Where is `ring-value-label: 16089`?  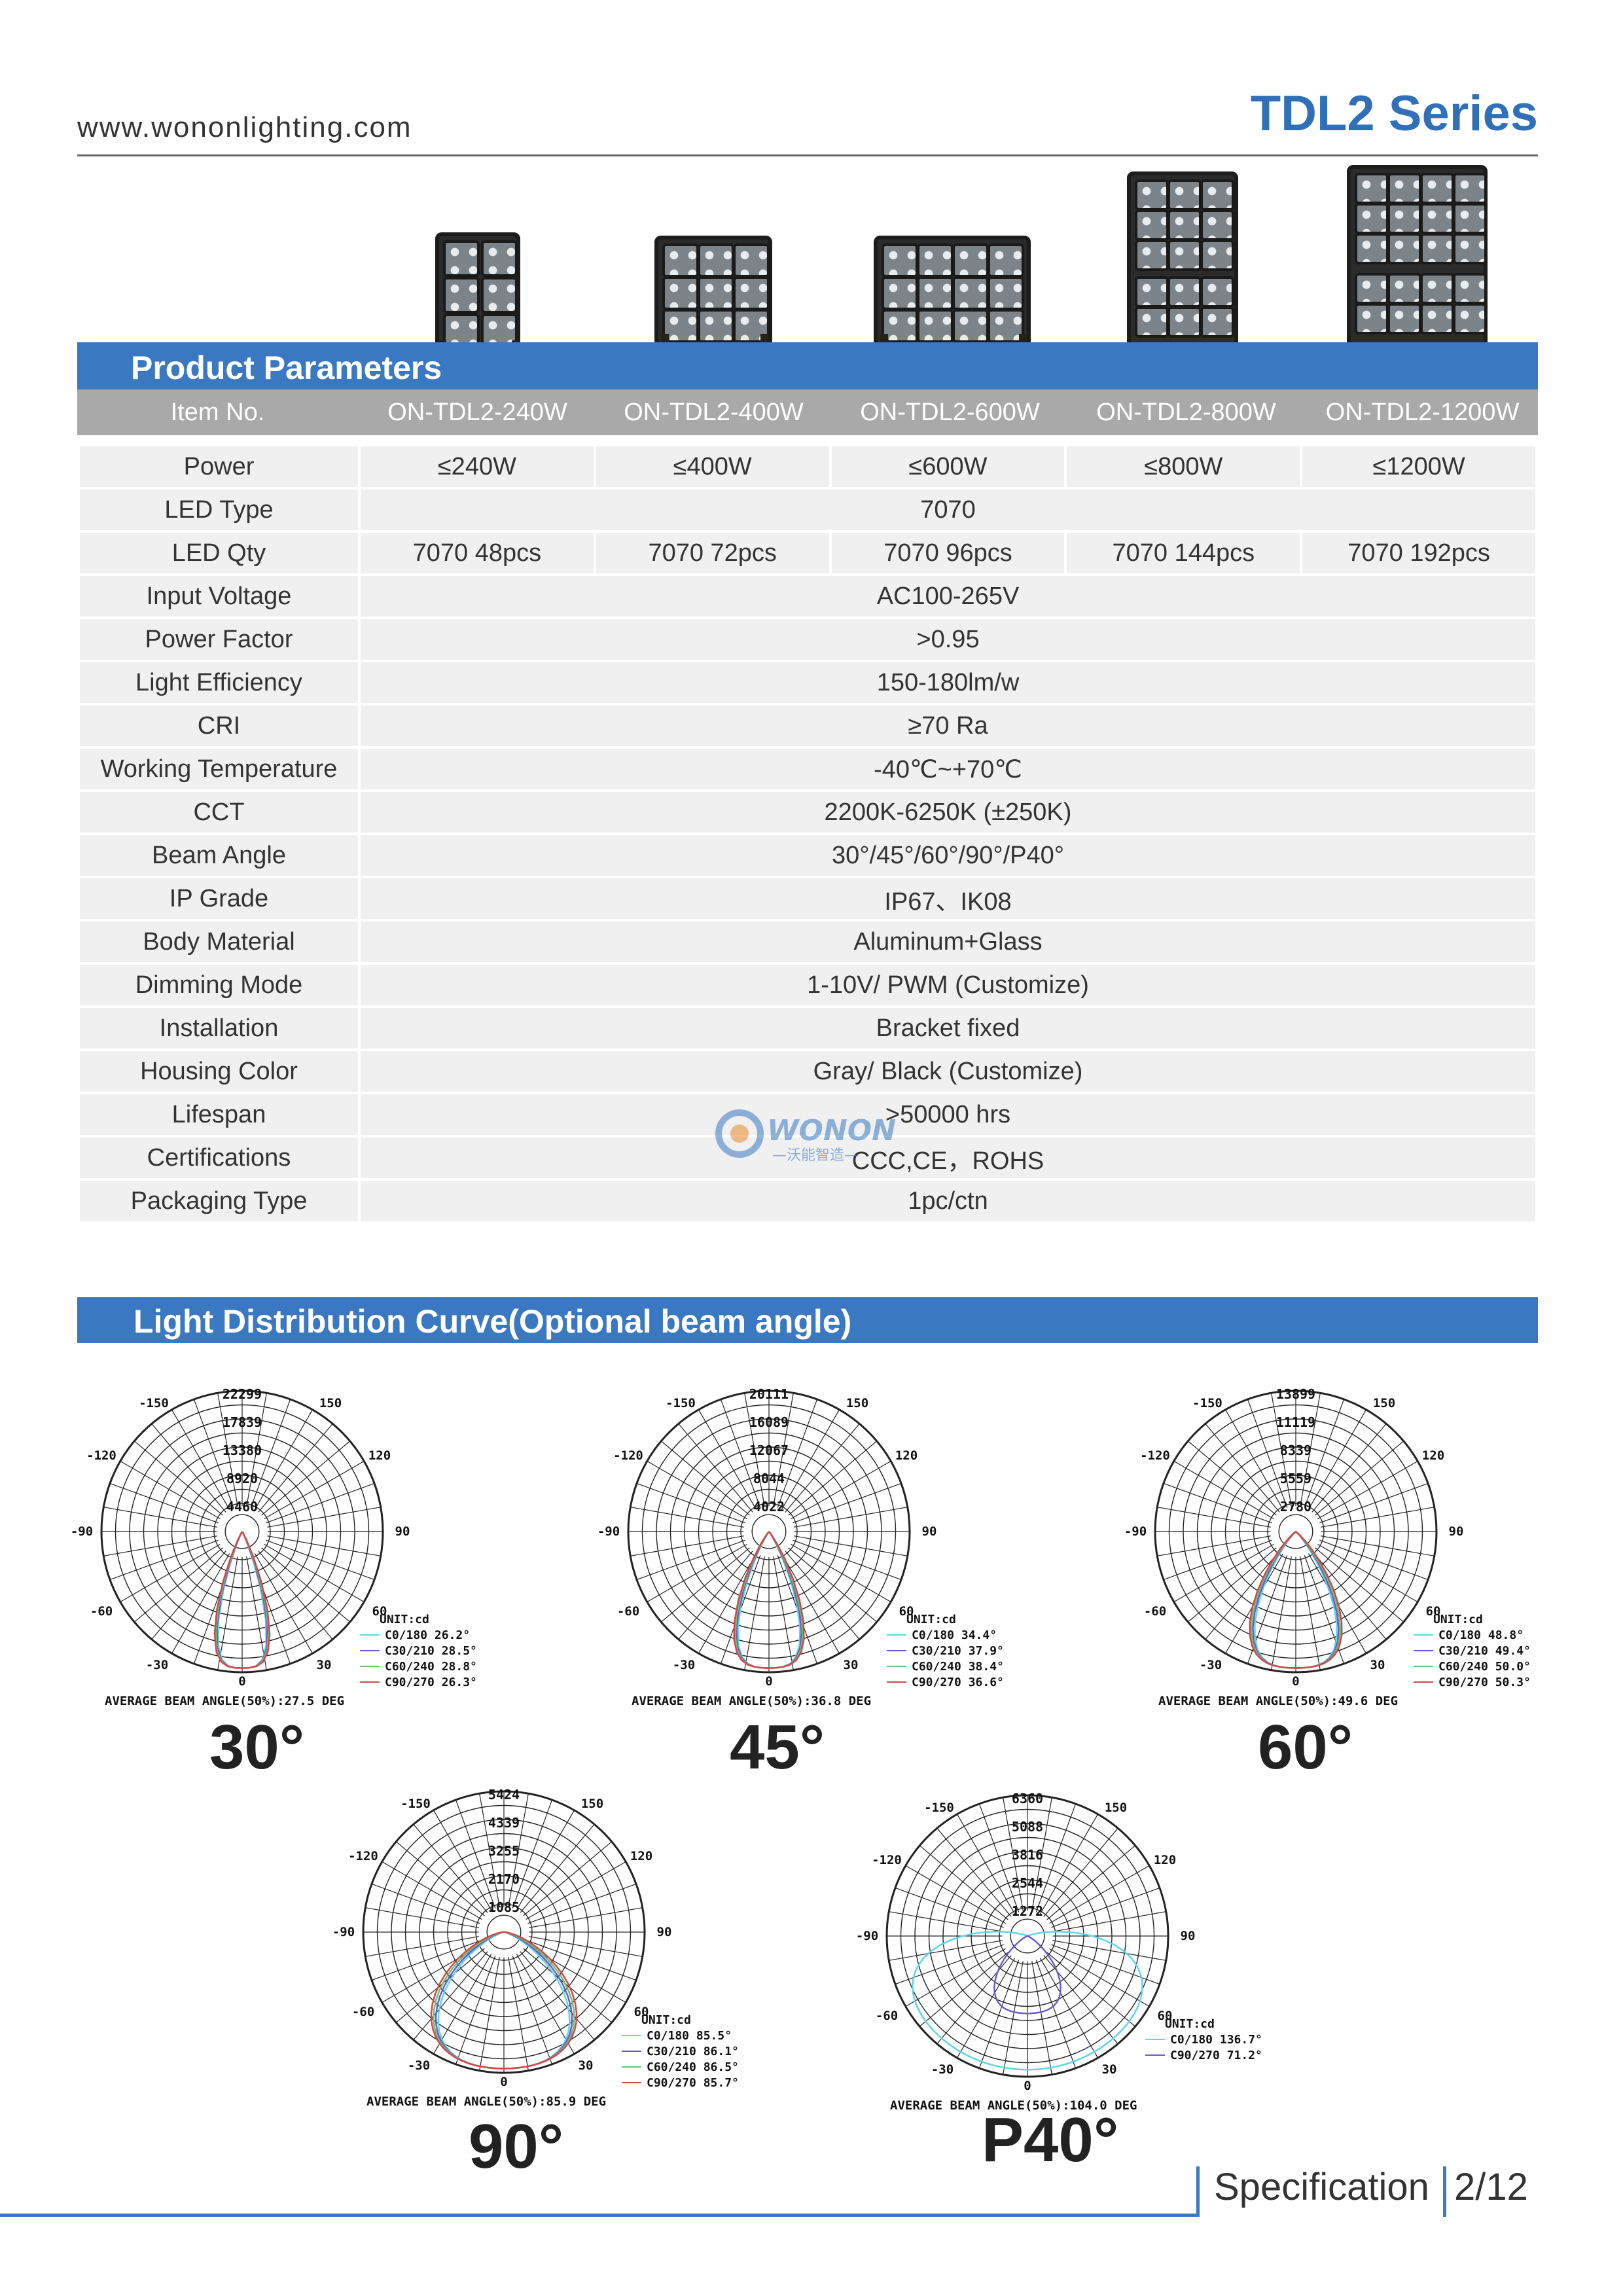
ring-value-label: 16089 is located at coordinates (769, 1422).